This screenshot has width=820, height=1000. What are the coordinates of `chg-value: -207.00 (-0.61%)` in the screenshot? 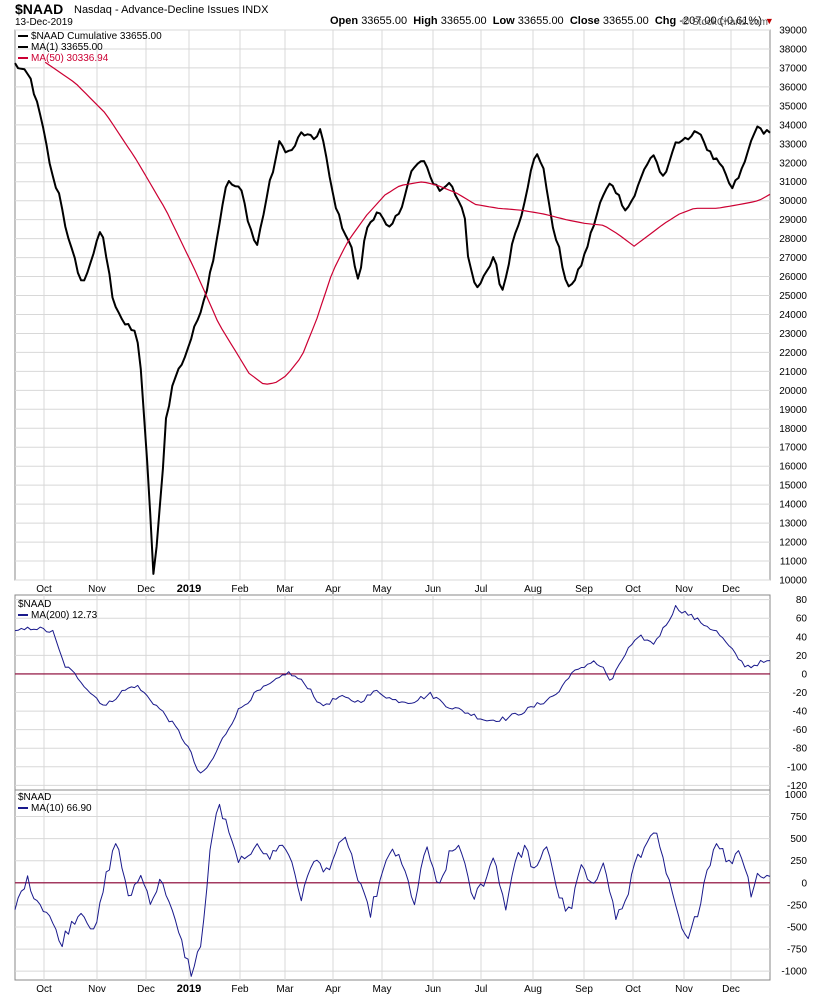 It's located at (720, 21).